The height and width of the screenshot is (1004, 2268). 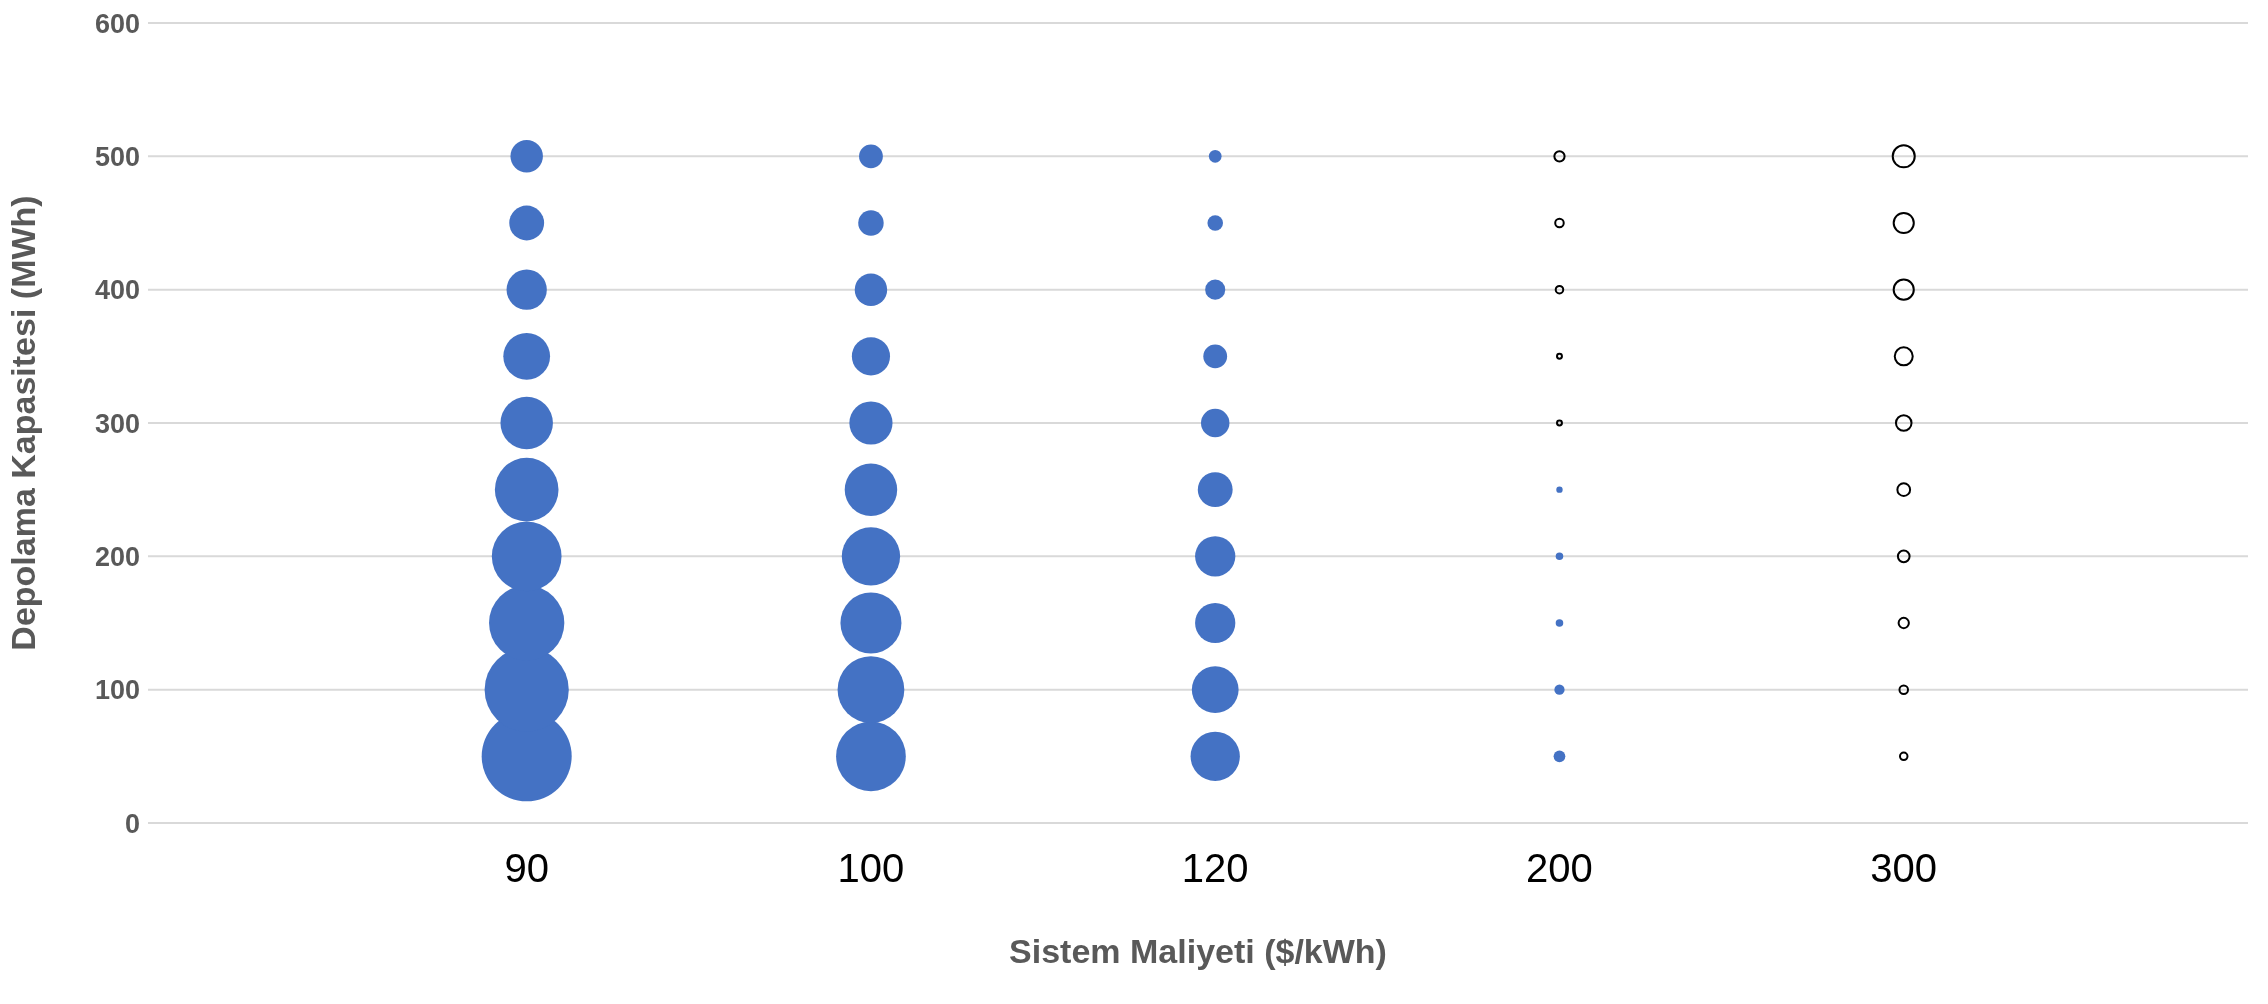 I want to click on y-tick-label: 400, so click(x=117, y=290).